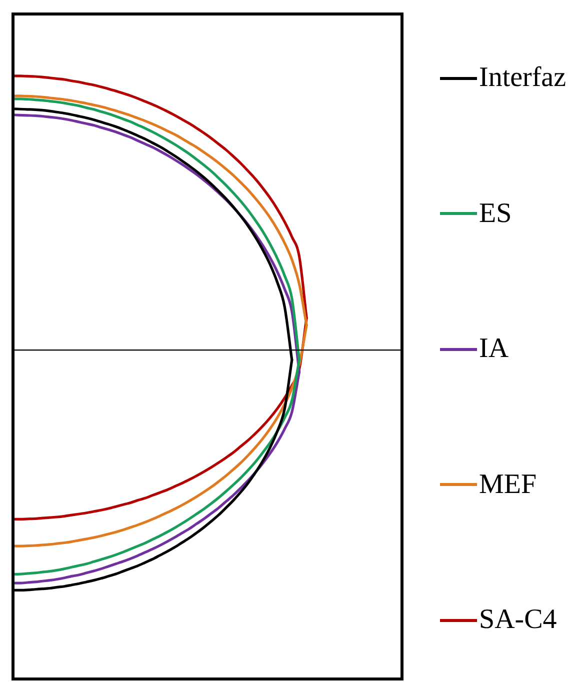 The height and width of the screenshot is (682, 574). What do you see at coordinates (495, 214) in the screenshot?
I see `legend-label: ES` at bounding box center [495, 214].